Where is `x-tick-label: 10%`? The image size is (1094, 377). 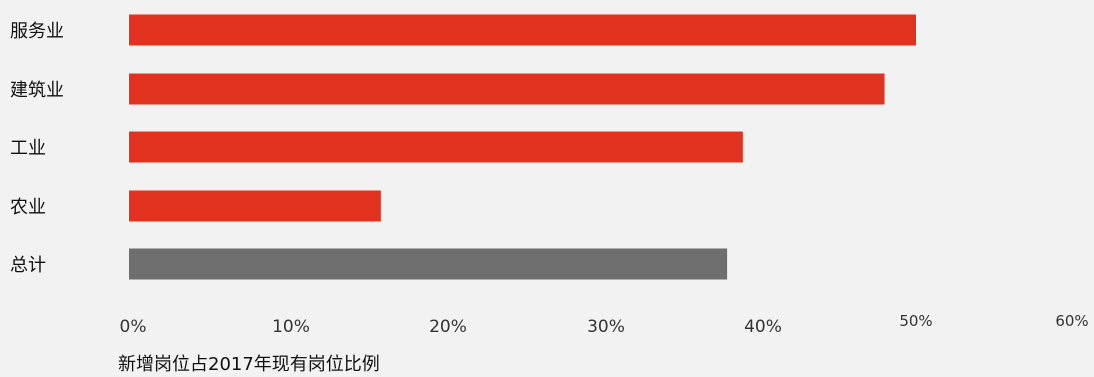
x-tick-label: 10% is located at coordinates (291, 327).